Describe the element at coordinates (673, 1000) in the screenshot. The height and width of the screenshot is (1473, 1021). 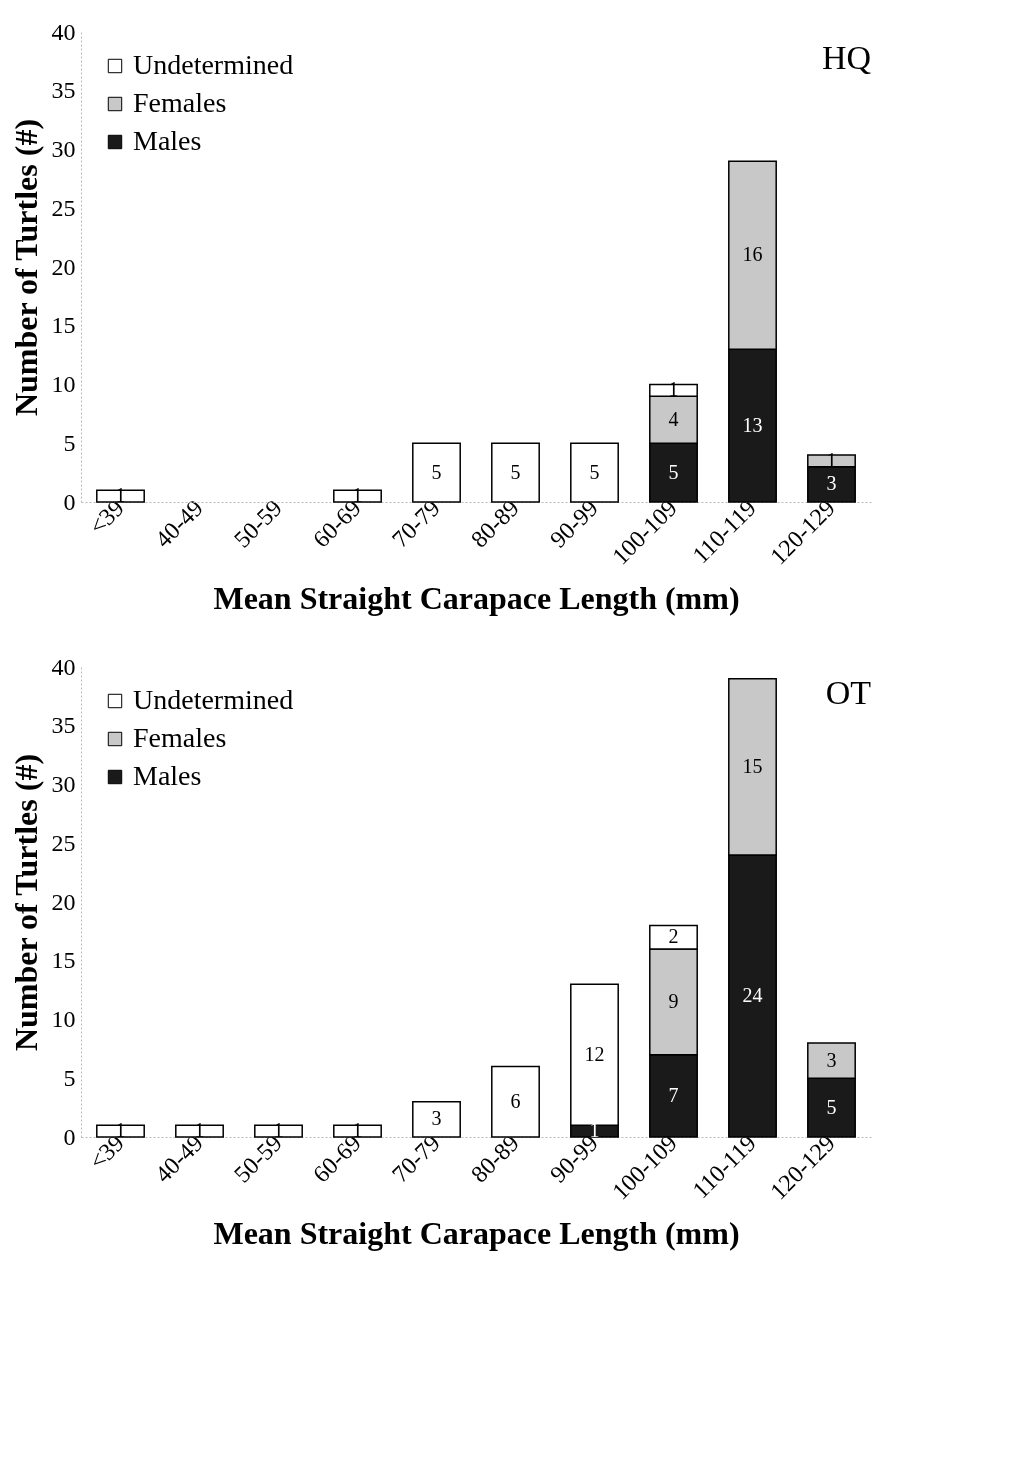
I see `data-label: 9` at that location.